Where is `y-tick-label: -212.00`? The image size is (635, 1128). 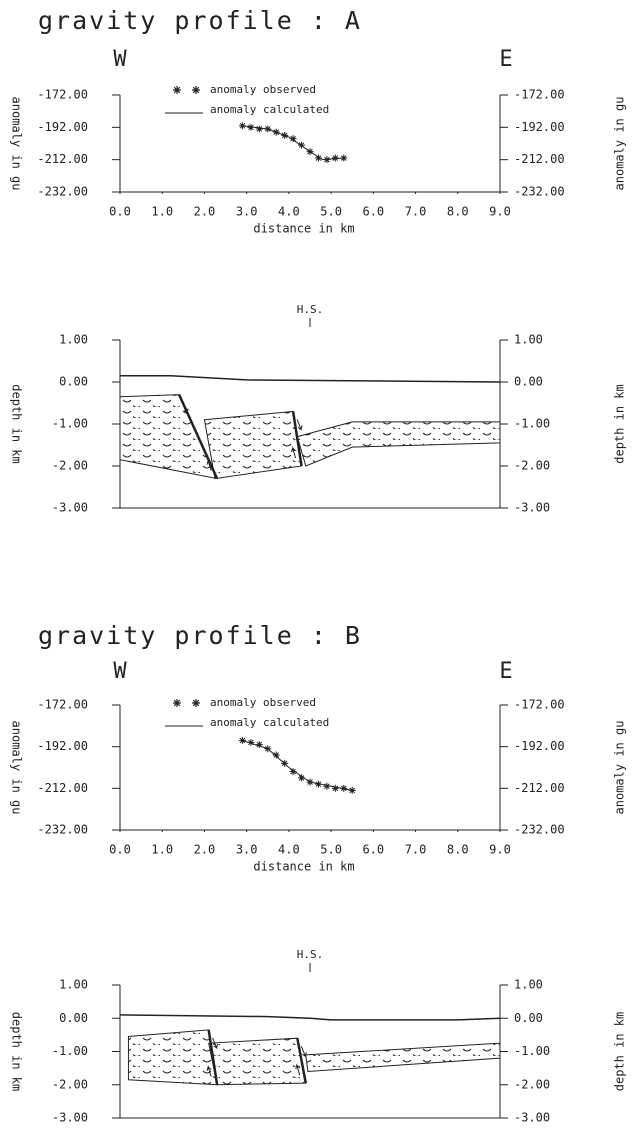 y-tick-label: -212.00 is located at coordinates (62, 788).